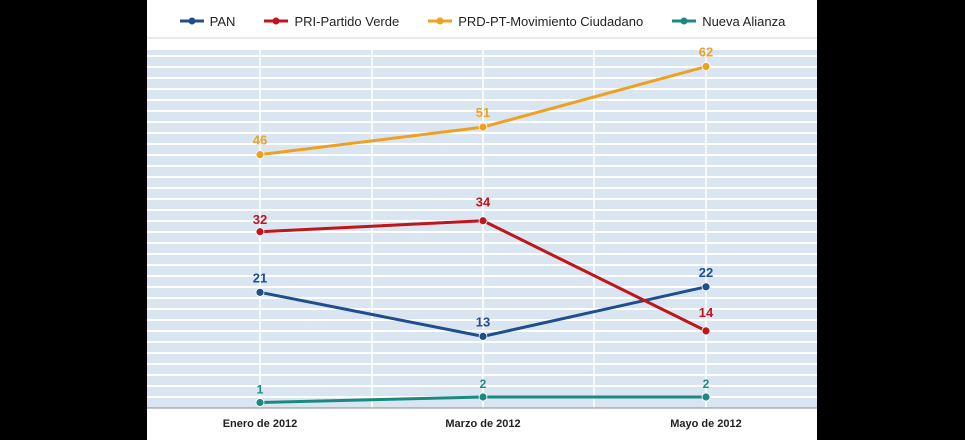 This screenshot has height=440, width=965. Describe the element at coordinates (260, 219) in the screenshot. I see `data-label: 32` at that location.